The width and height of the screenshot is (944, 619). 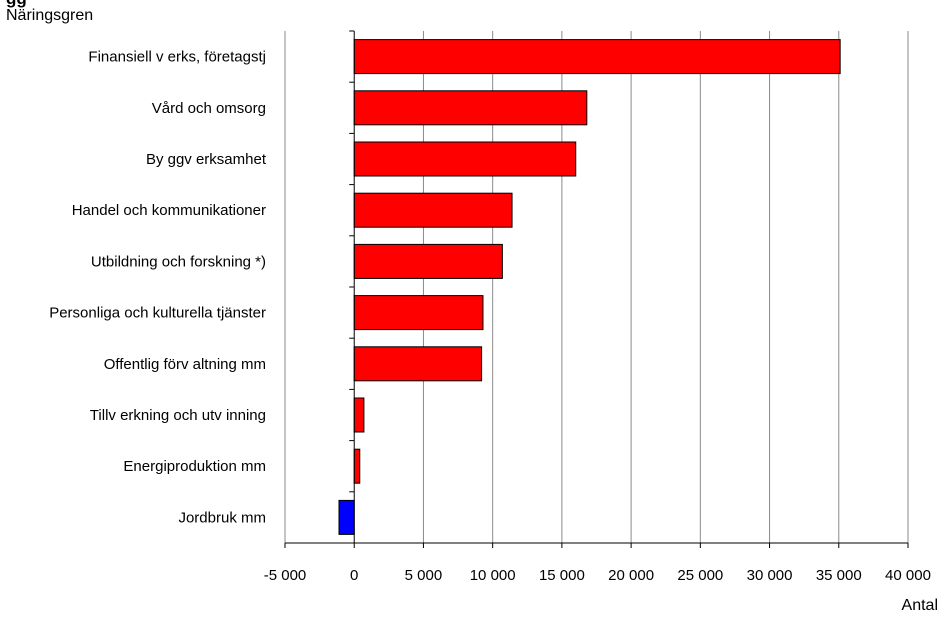 I want to click on x-tick-label-6: 25 000, so click(x=700, y=575).